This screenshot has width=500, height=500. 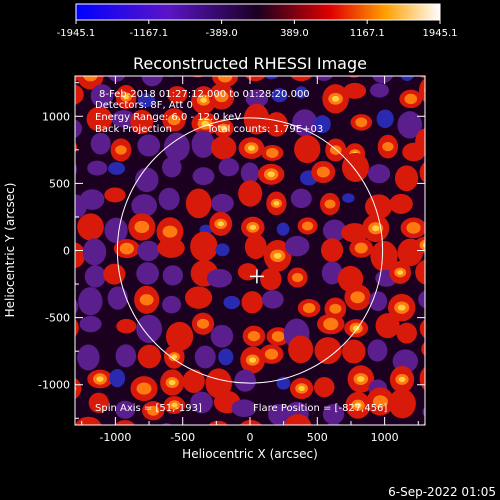 What do you see at coordinates (182, 437) in the screenshot?
I see `x-tick-label: -500` at bounding box center [182, 437].